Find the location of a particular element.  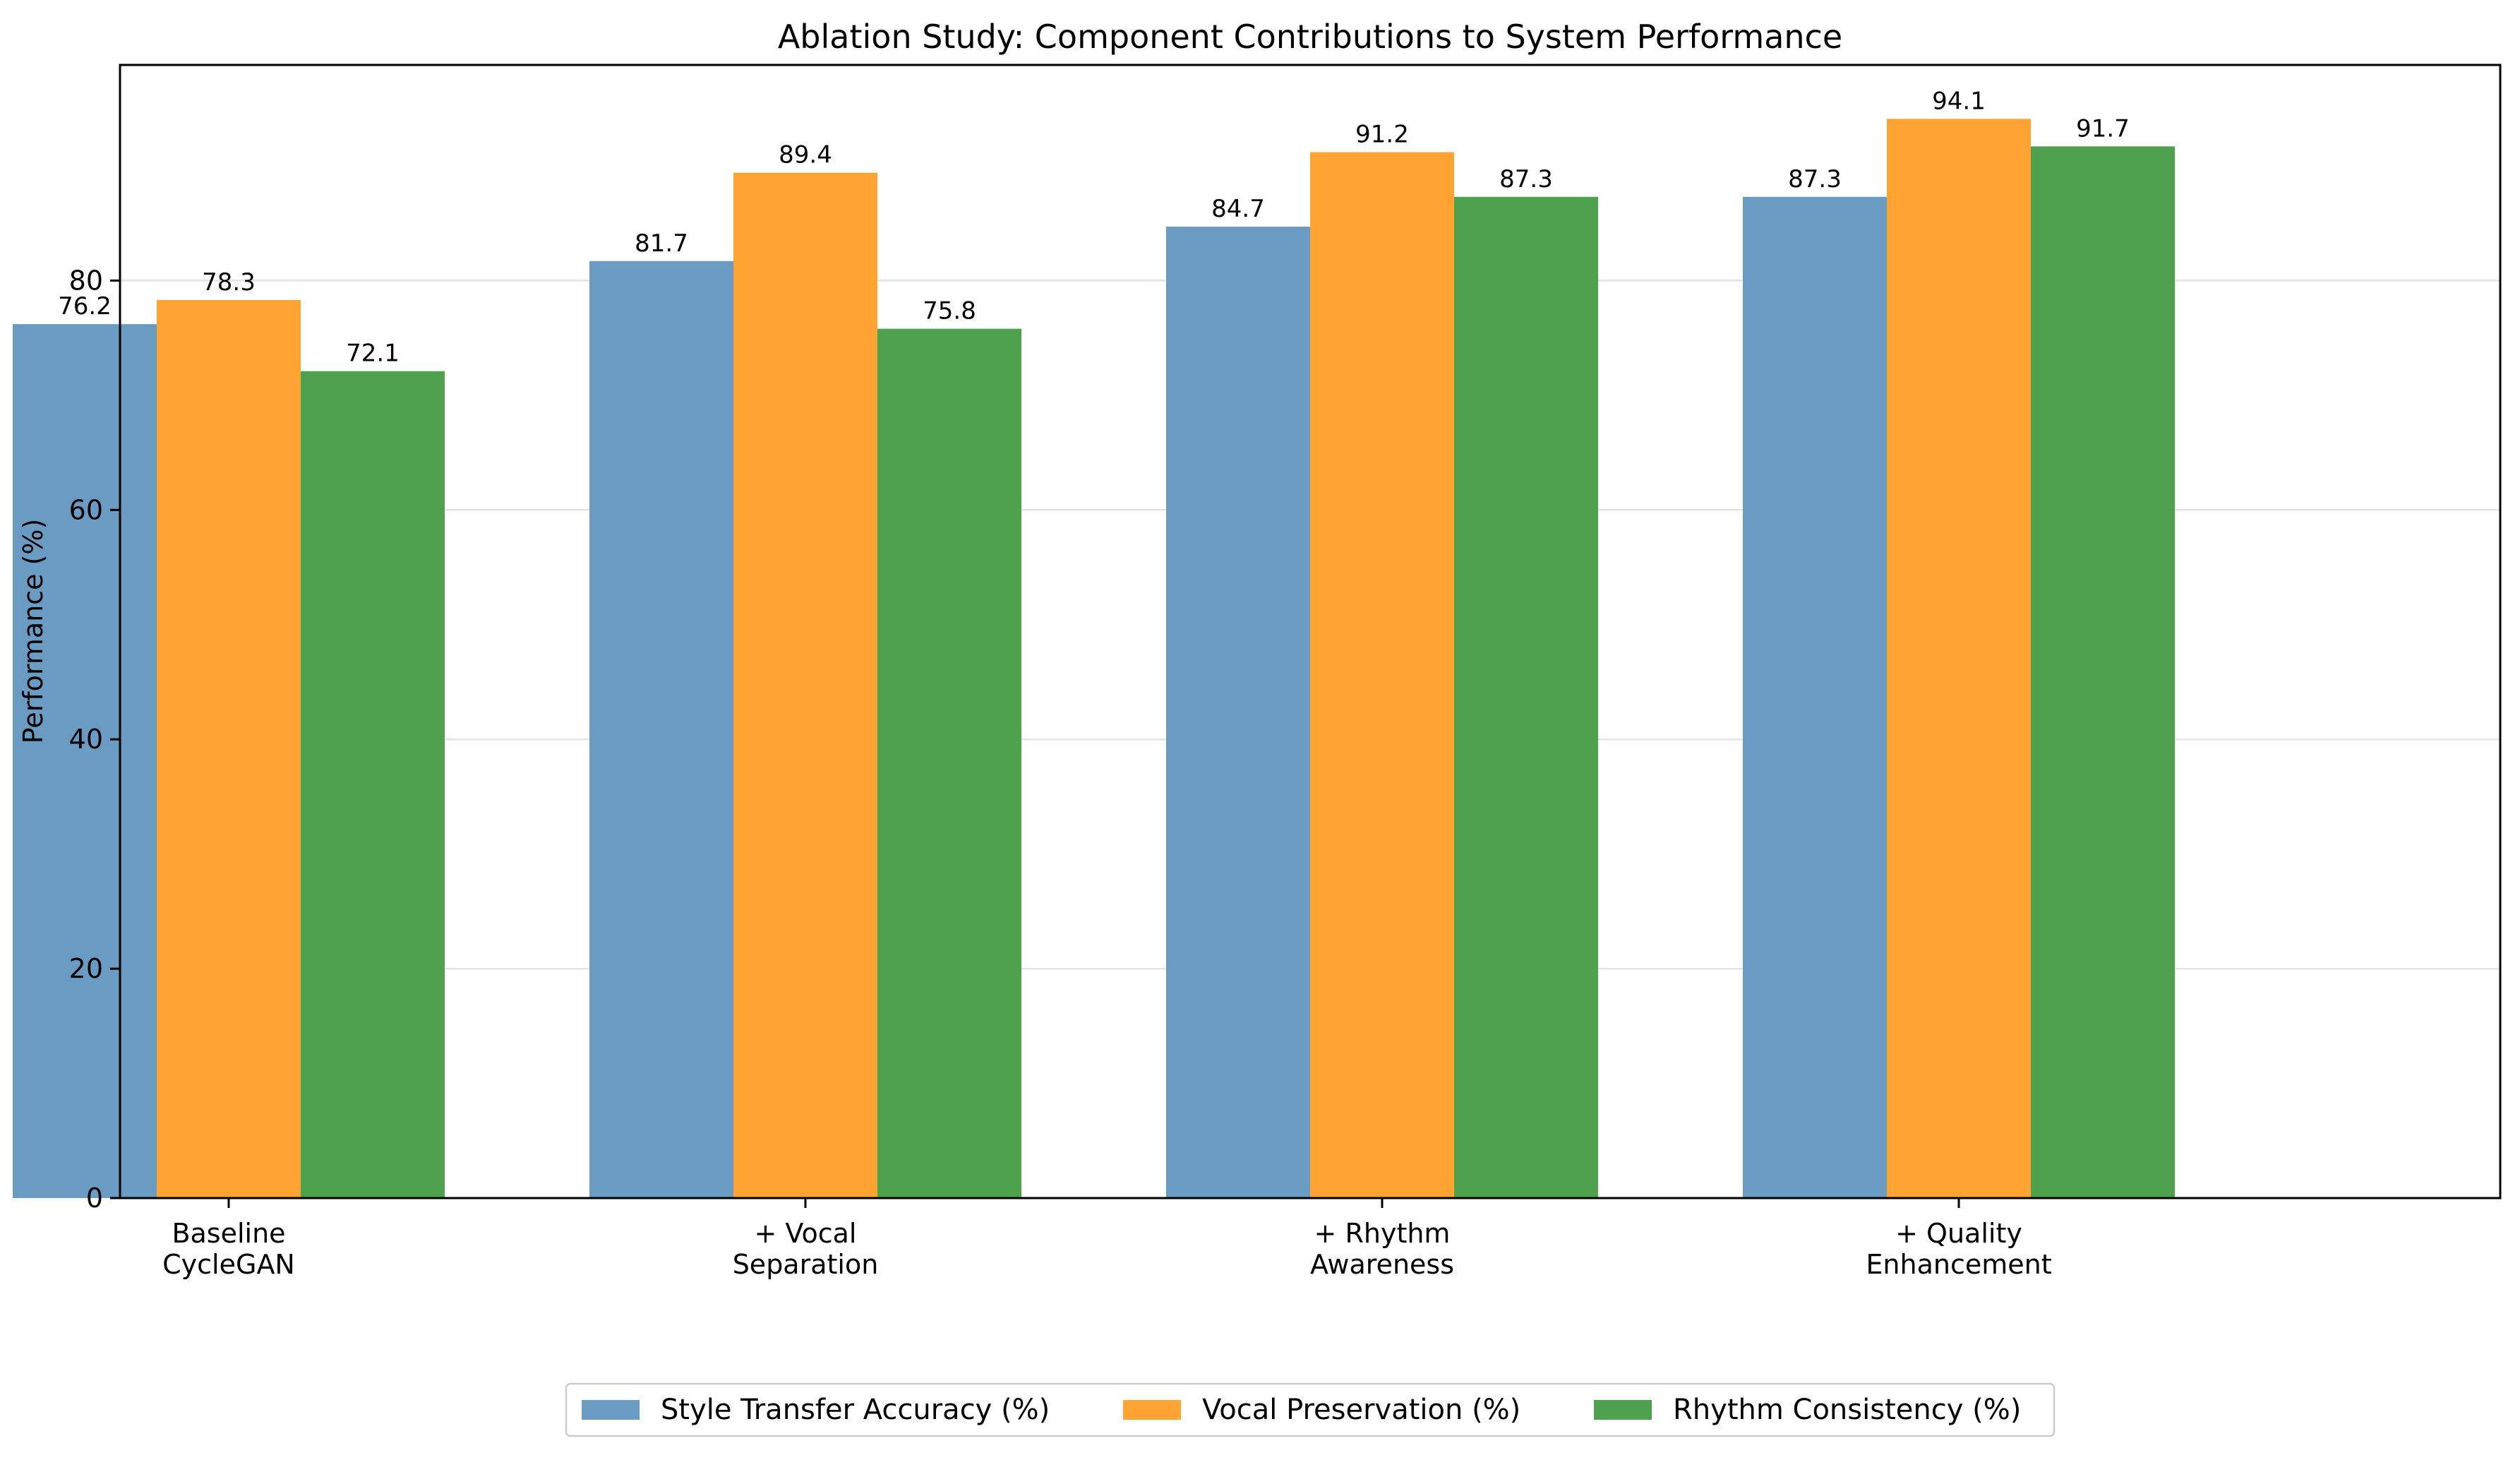

legend-label: Style Transfer Accuracy (%) is located at coordinates (856, 1410).